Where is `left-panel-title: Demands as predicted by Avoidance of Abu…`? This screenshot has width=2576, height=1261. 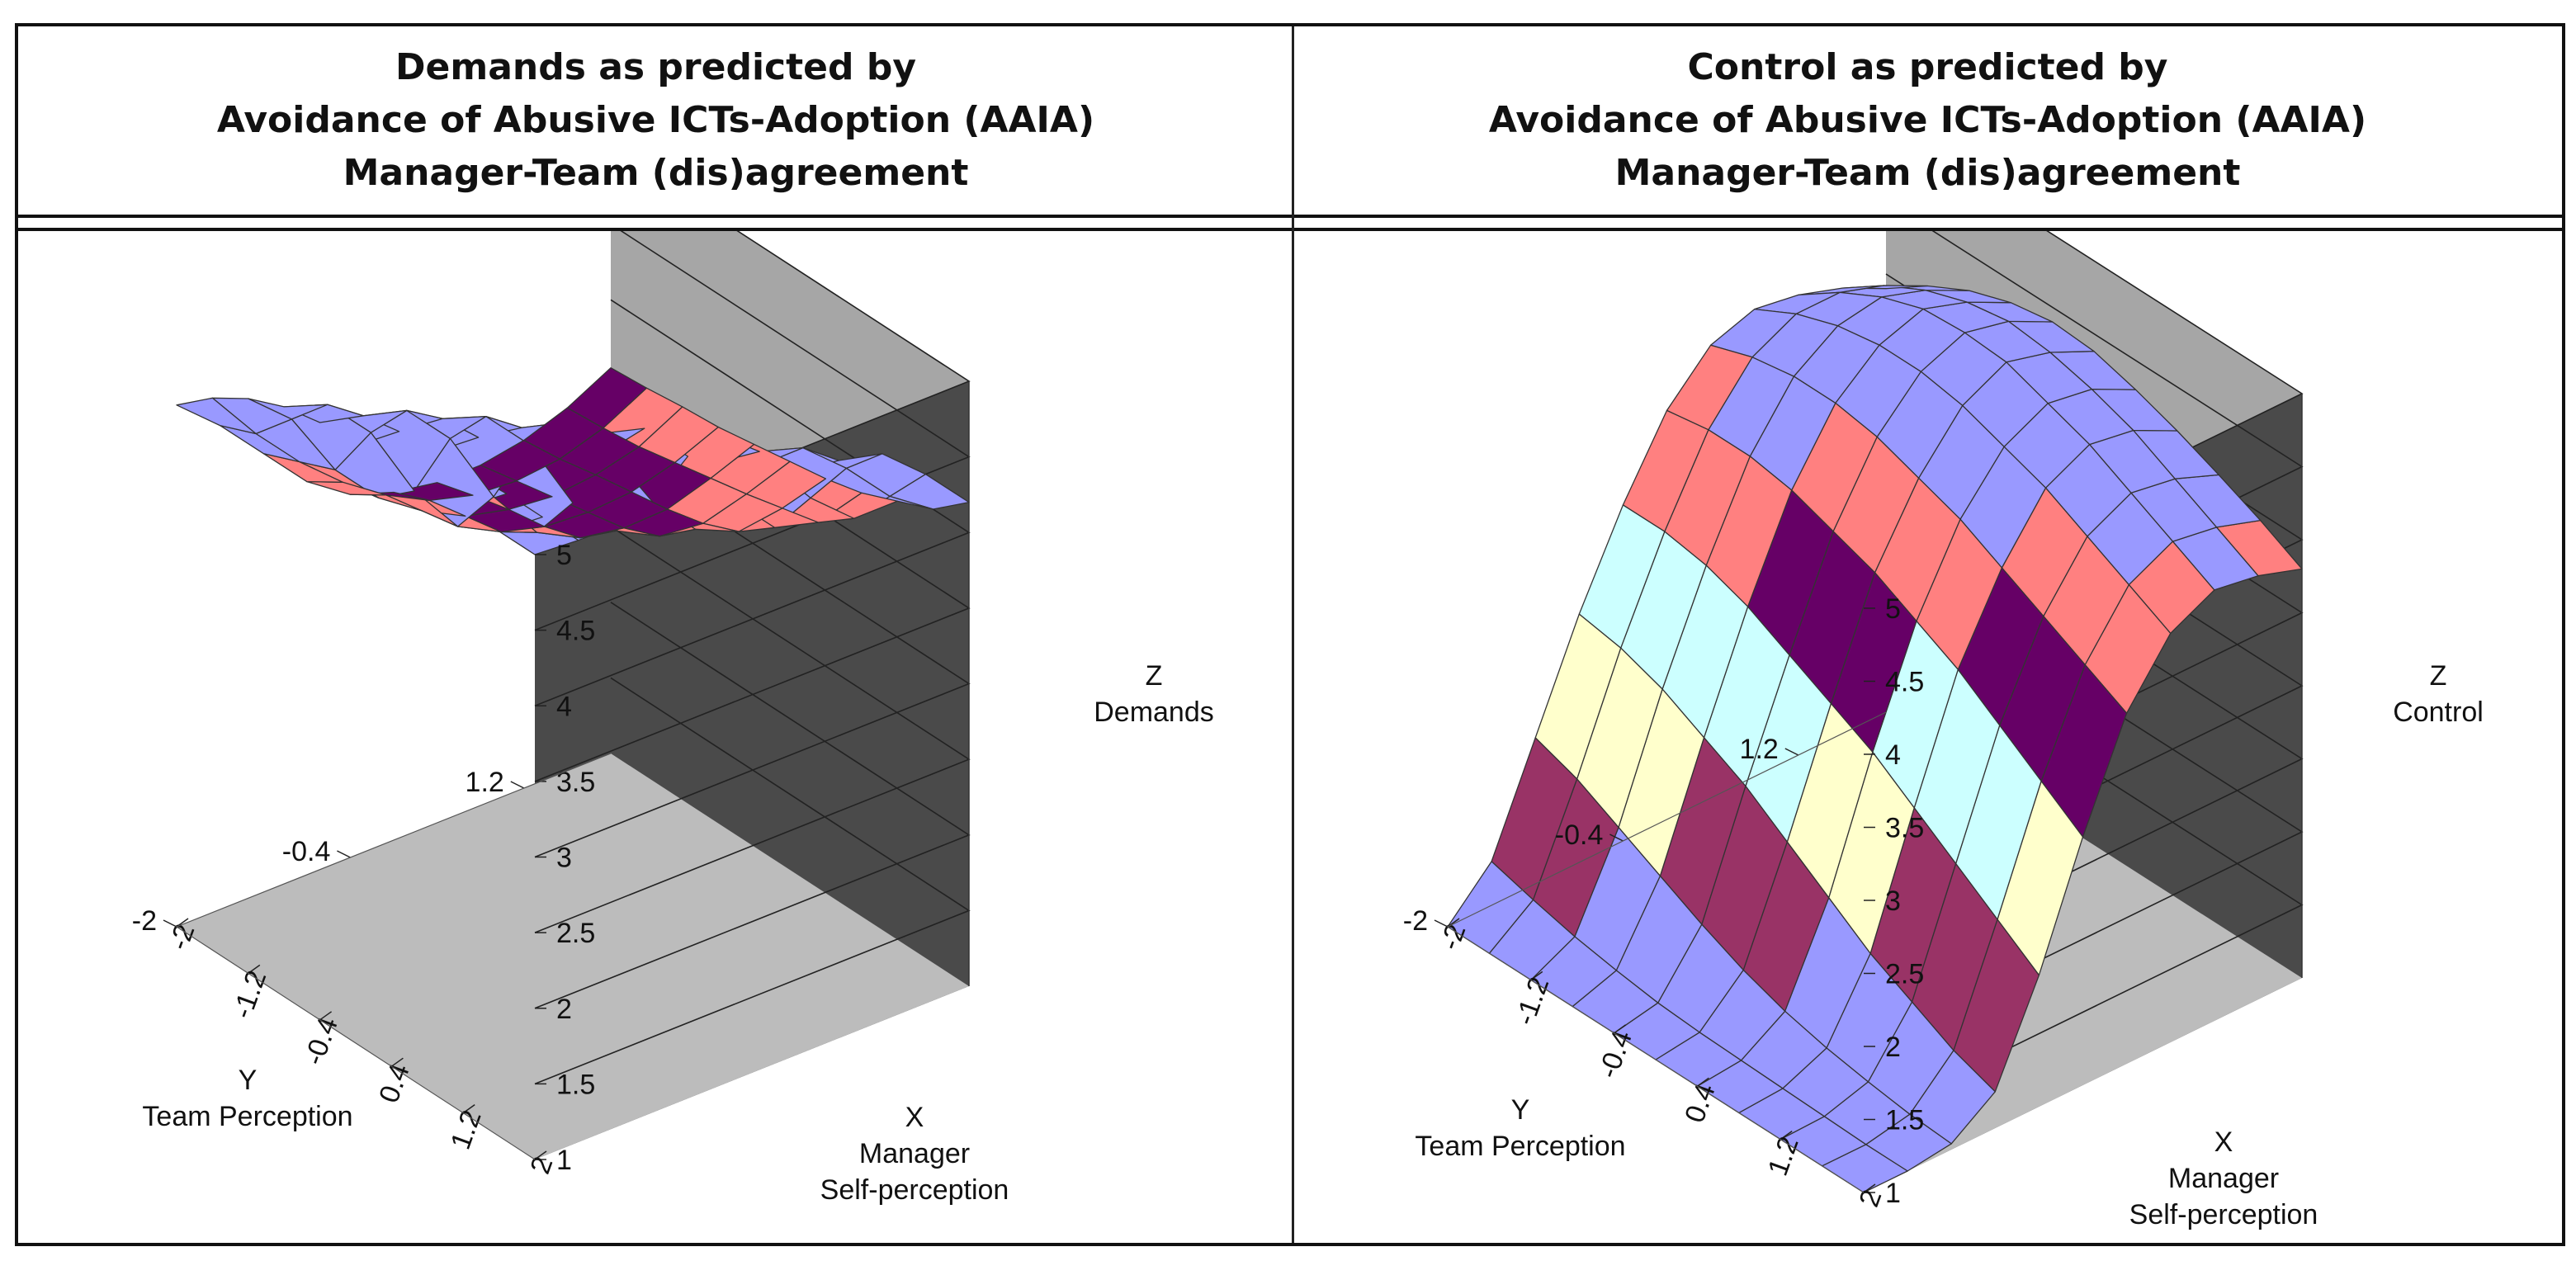
left-panel-title: Demands as predicted by Avoidance of Abu… is located at coordinates (655, 120).